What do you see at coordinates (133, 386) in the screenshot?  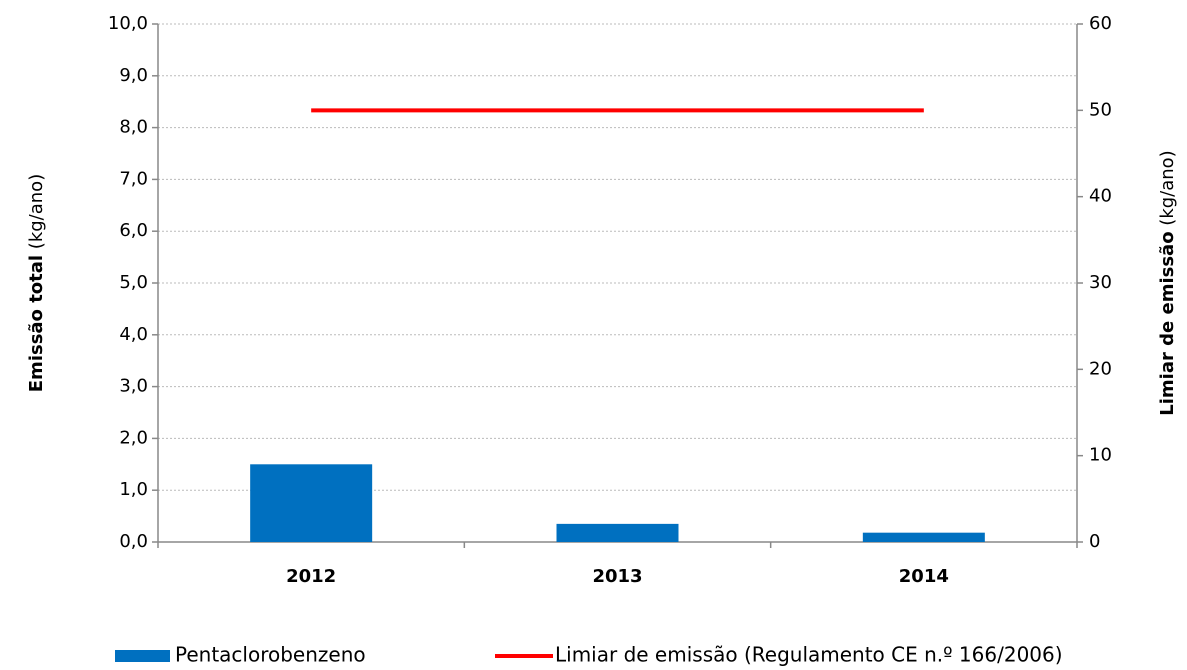 I see `y-tick-label: 3,0` at bounding box center [133, 386].